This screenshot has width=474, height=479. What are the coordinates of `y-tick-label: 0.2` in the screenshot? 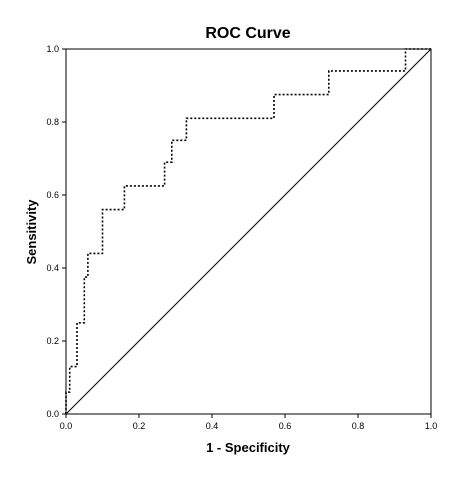 It's located at (52, 341).